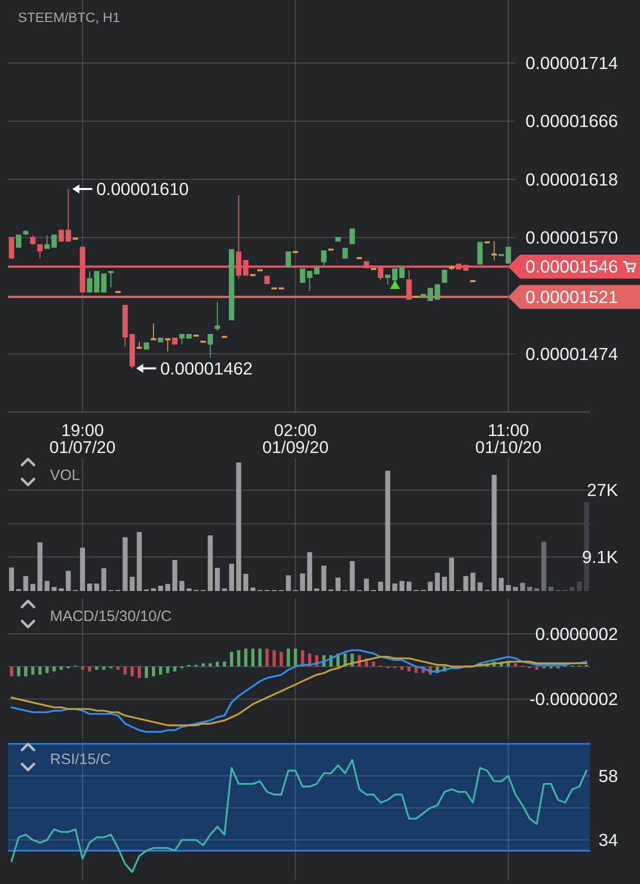 This screenshot has width=640, height=884. What do you see at coordinates (573, 699) in the screenshot?
I see `y-tick-label: -0.0000002` at bounding box center [573, 699].